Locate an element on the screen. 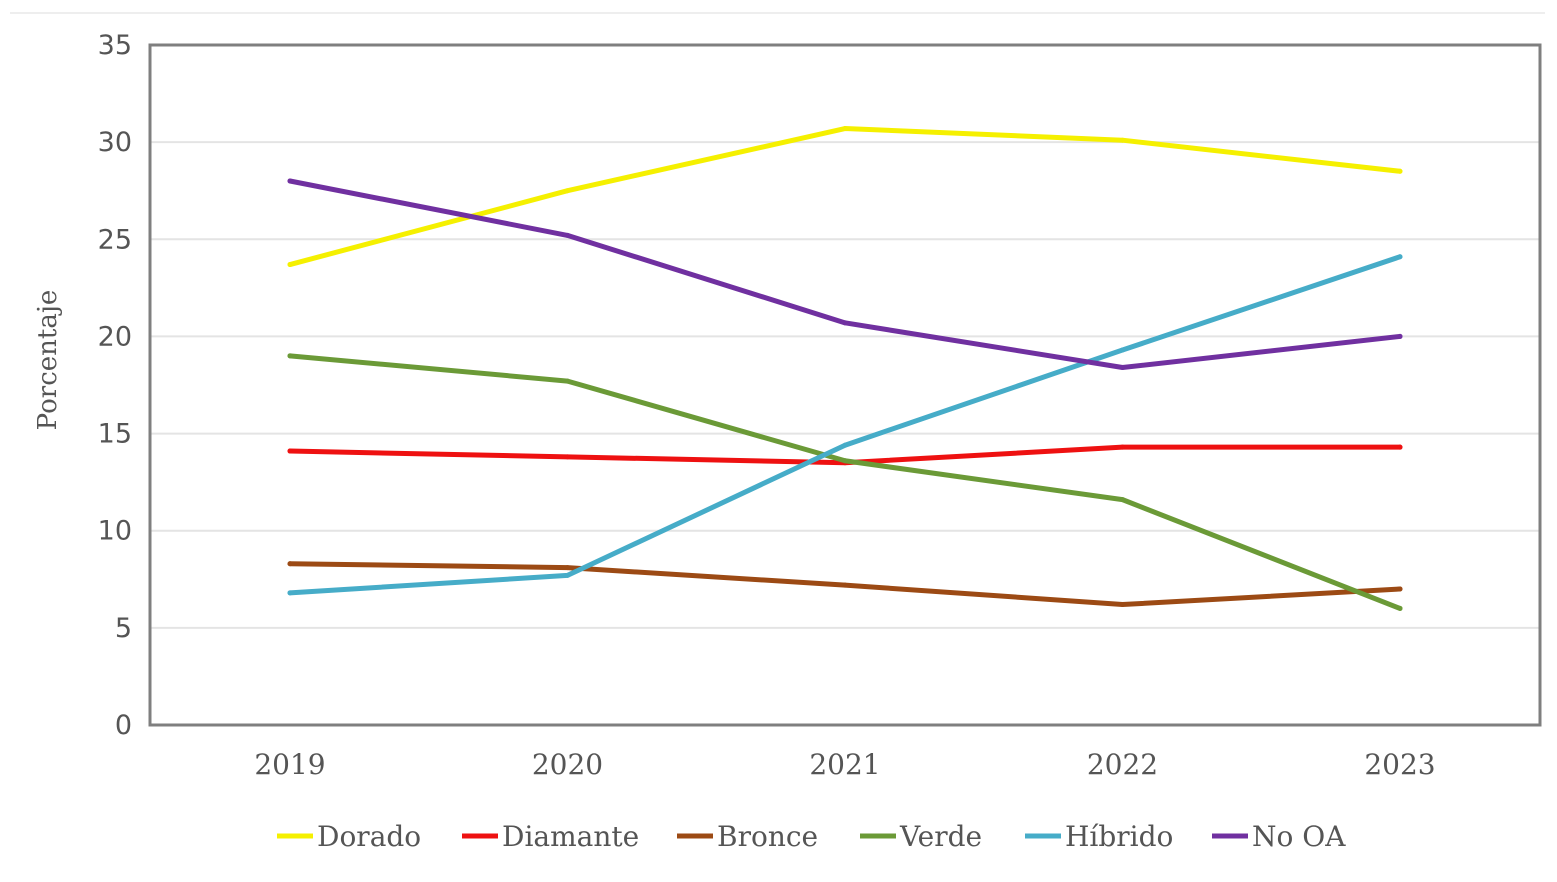  data-point-no-oa-2019 is located at coordinates (290, 181).